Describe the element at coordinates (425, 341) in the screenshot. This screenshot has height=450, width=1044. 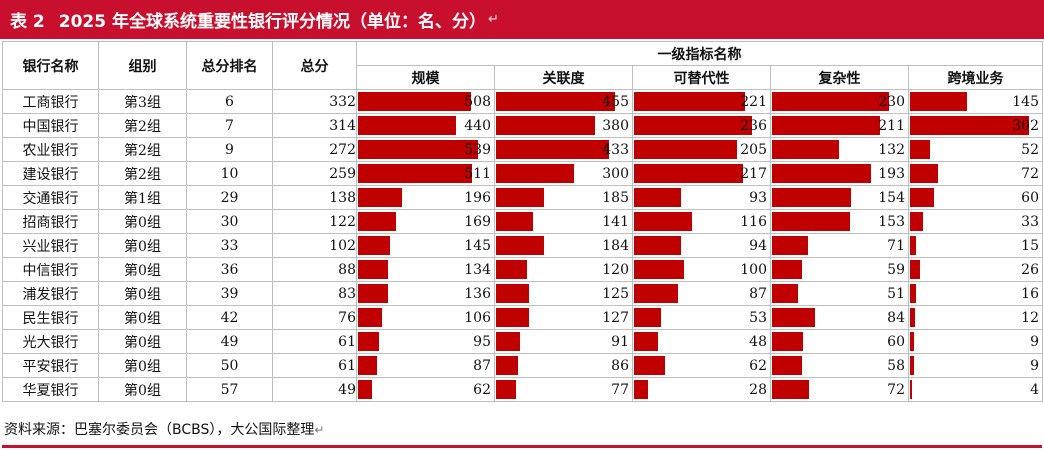
I see `indicator-cell: 95` at that location.